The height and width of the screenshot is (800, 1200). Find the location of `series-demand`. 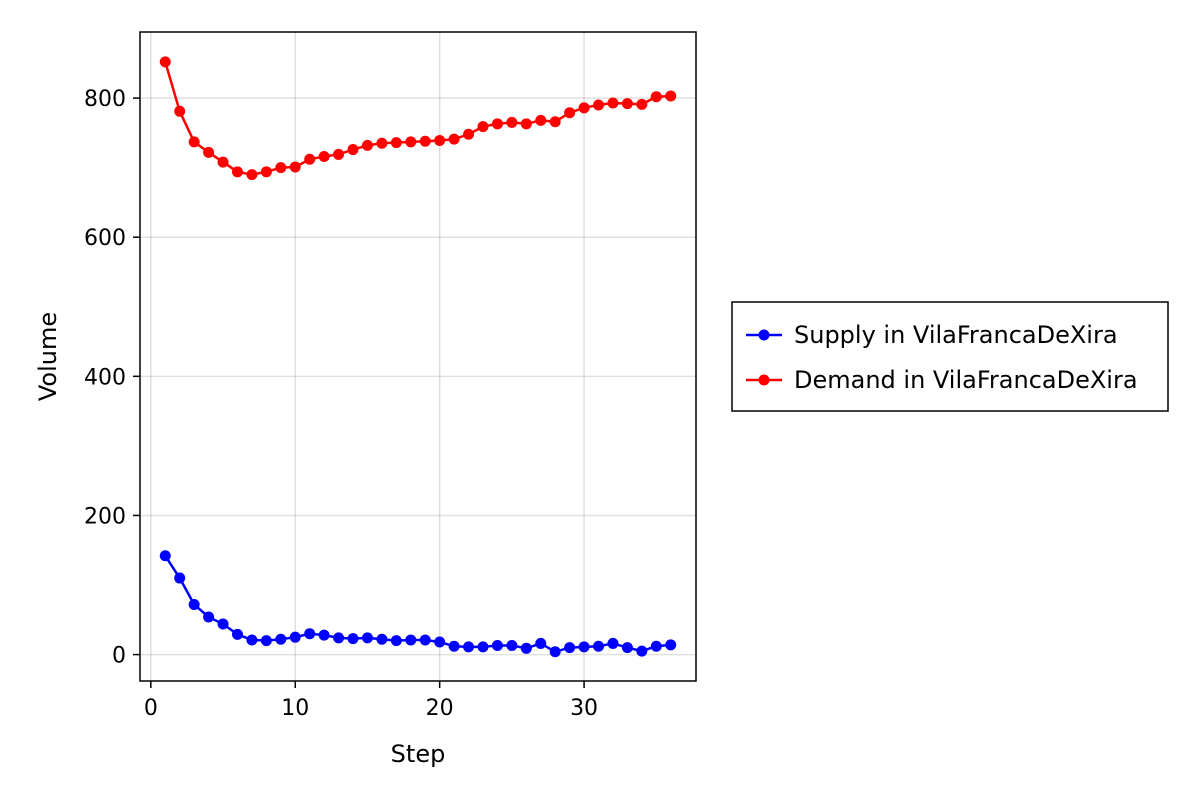

series-demand is located at coordinates (418, 118).